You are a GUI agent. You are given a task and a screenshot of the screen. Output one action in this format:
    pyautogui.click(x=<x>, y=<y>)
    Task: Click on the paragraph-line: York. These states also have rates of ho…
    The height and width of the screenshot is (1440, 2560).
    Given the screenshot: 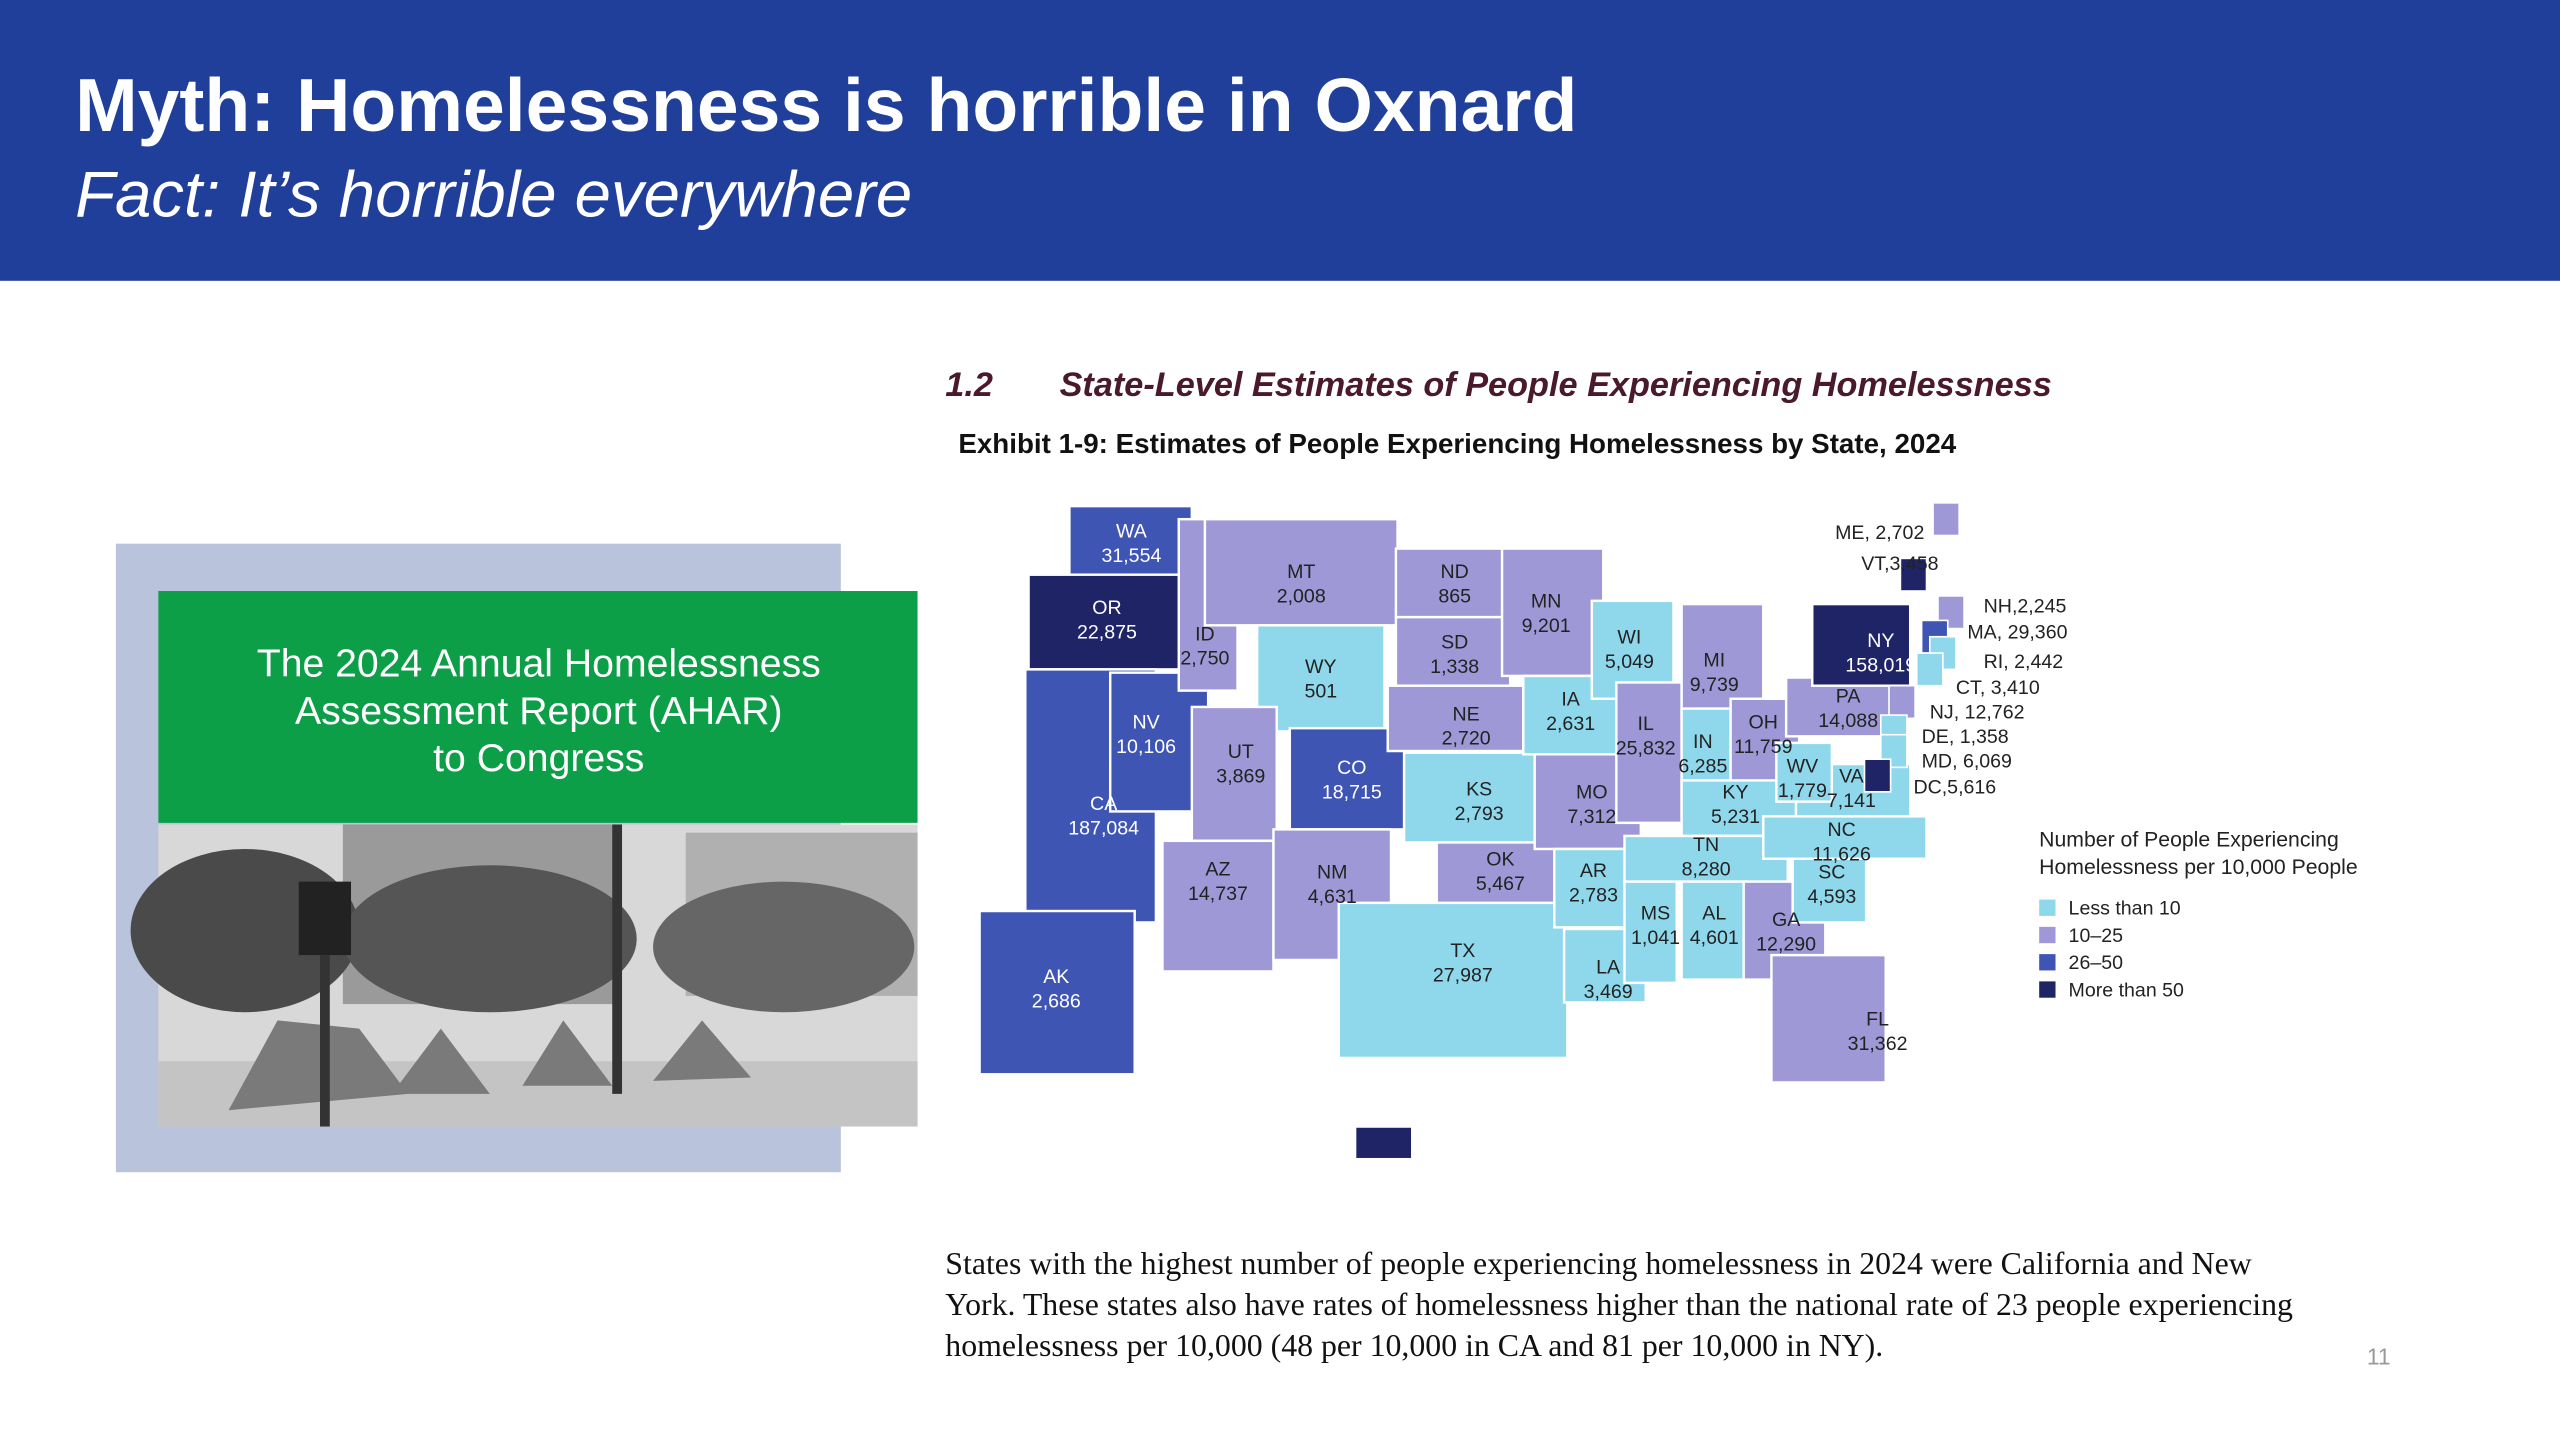 What is the action you would take?
    pyautogui.click(x=1619, y=1304)
    